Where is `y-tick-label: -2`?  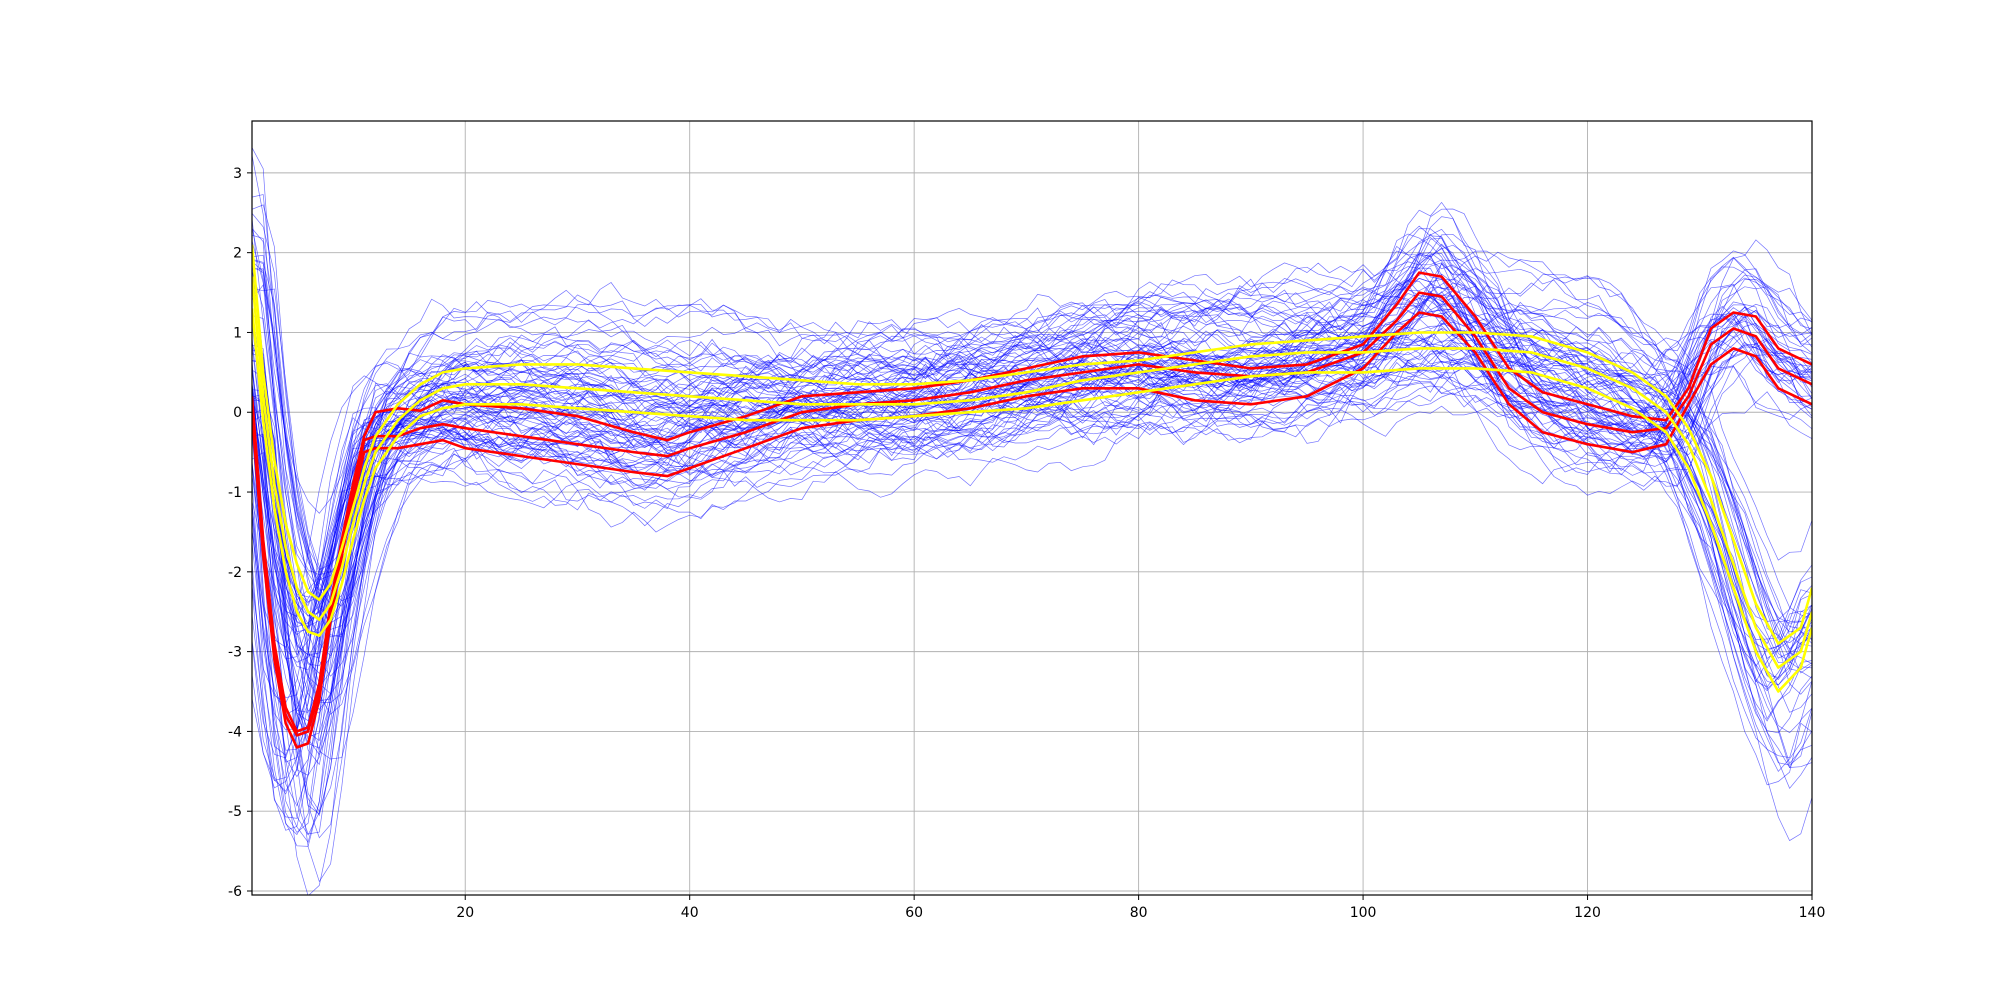
y-tick-label: -2 is located at coordinates (235, 573).